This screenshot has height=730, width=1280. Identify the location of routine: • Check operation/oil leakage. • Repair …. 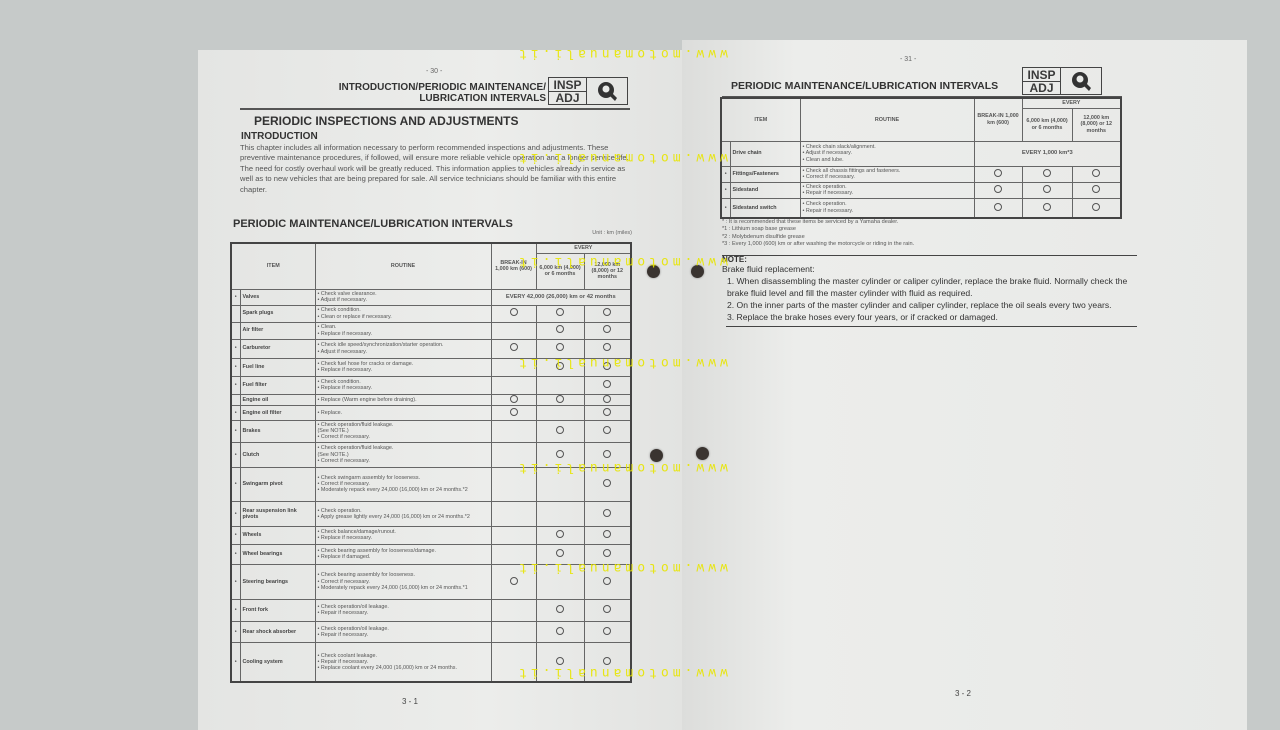
(403, 631).